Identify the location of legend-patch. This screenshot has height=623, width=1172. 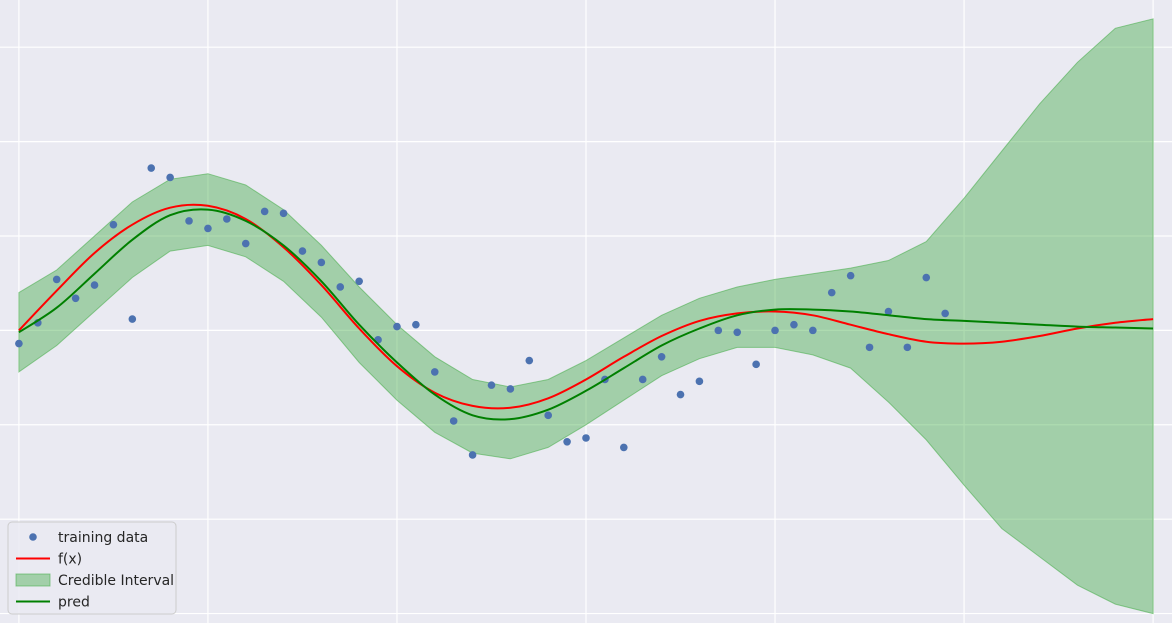
(33, 580).